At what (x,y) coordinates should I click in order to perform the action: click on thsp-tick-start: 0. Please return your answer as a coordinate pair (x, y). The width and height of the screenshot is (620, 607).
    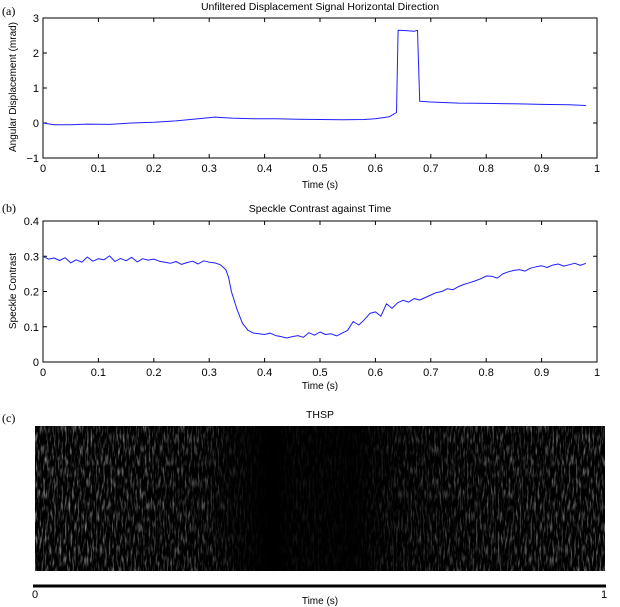
    Looking at the image, I should click on (35, 595).